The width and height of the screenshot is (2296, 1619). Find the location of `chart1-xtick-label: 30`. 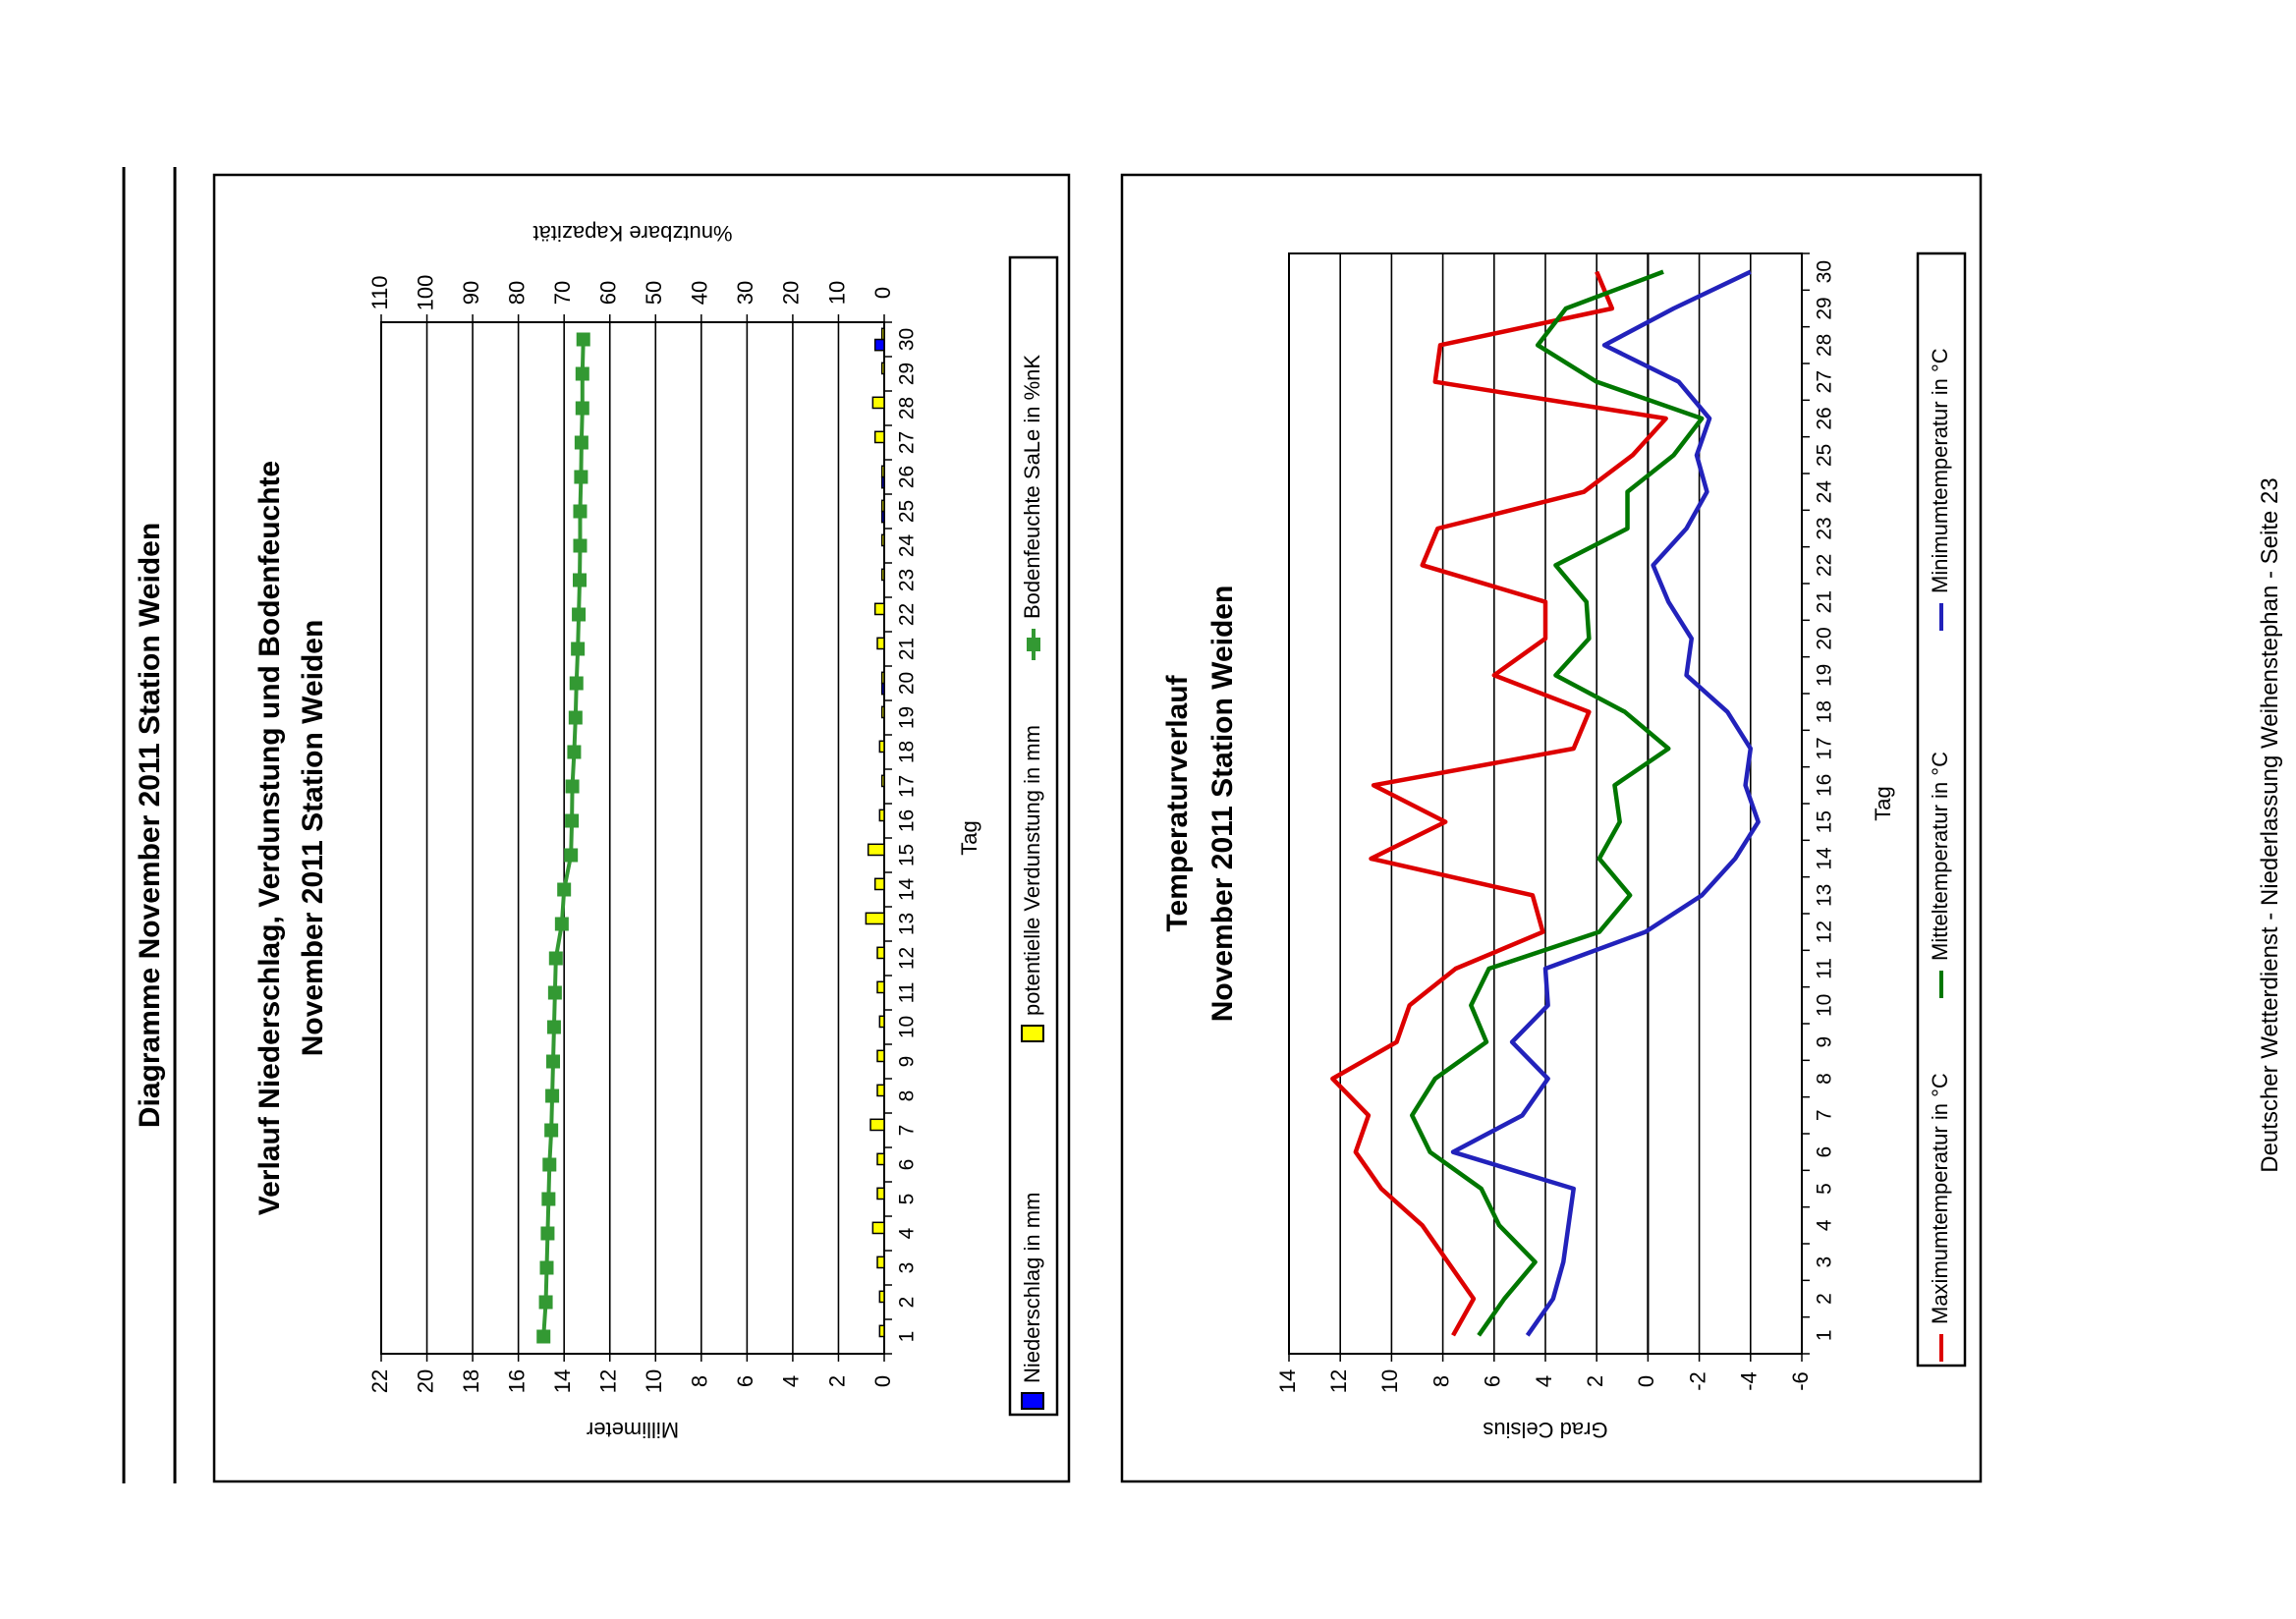

chart1-xtick-label: 30 is located at coordinates (907, 339).